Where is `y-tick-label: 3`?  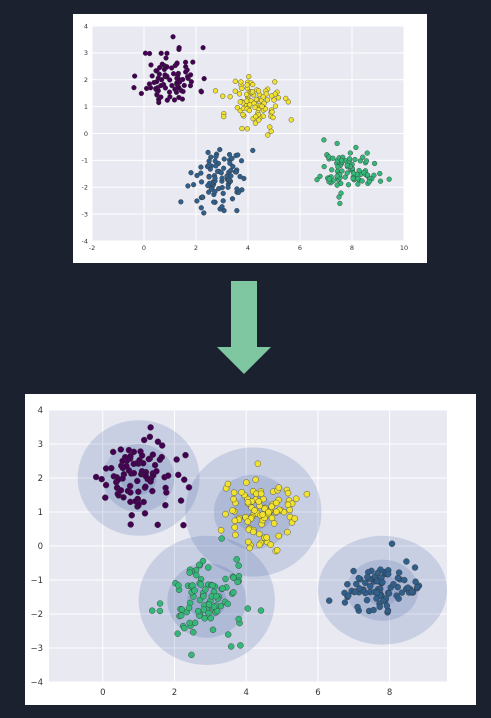 y-tick-label: 3 is located at coordinates (86, 53).